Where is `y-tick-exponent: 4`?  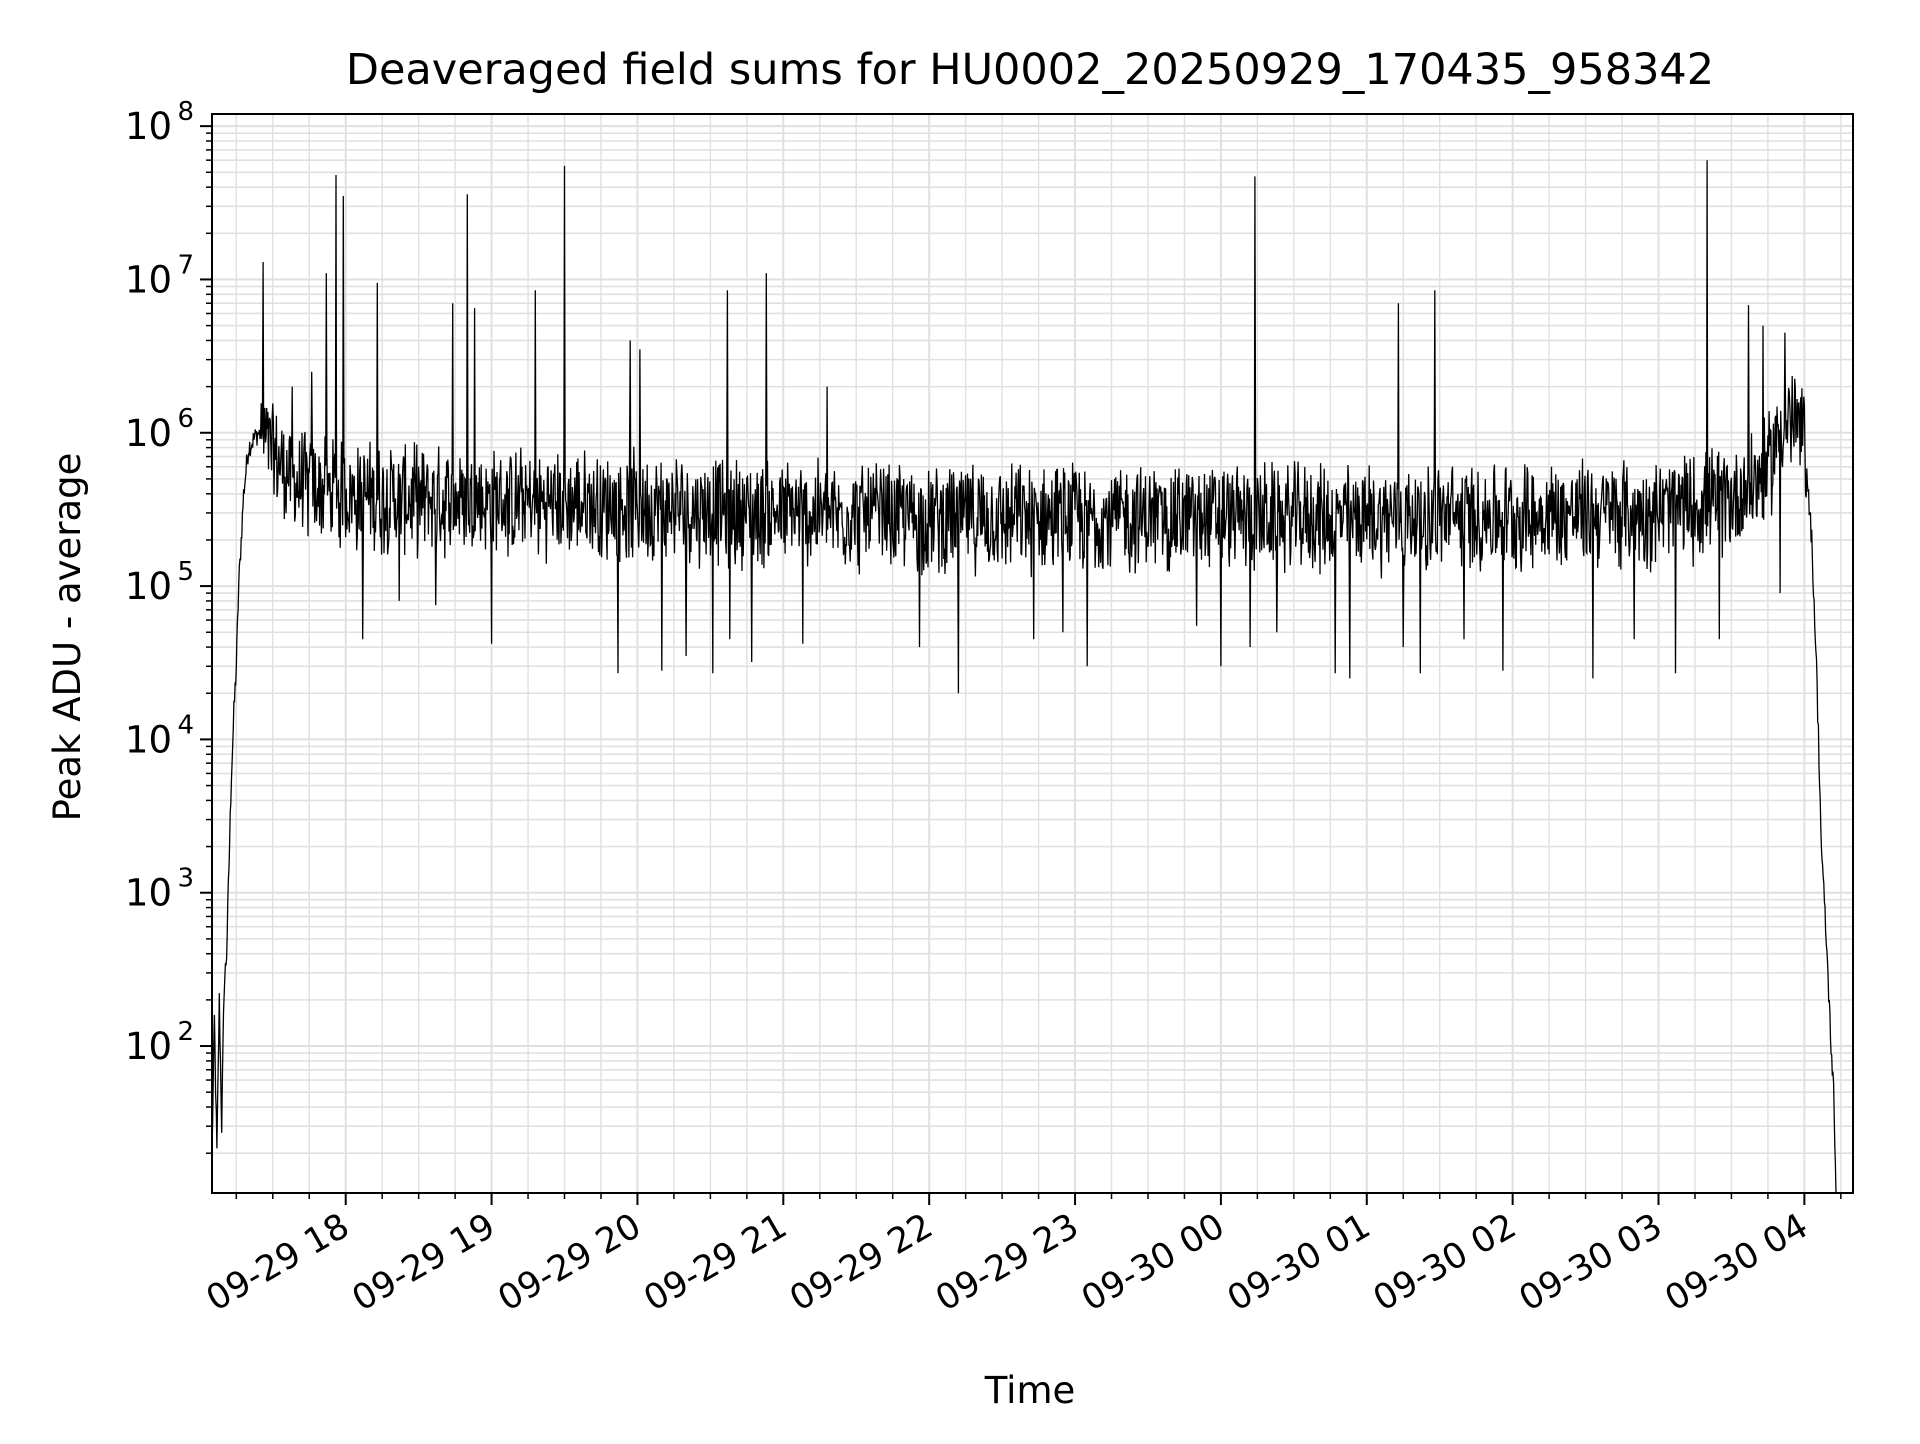 y-tick-exponent: 4 is located at coordinates (185, 725).